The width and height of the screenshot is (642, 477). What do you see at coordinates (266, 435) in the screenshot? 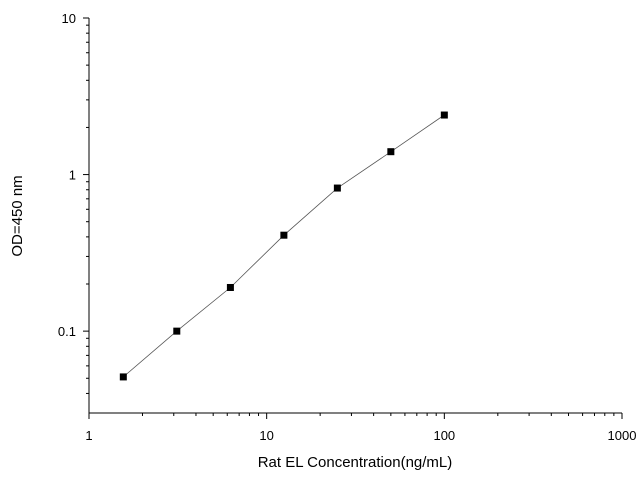
I see `x-tick-label: 10` at bounding box center [266, 435].